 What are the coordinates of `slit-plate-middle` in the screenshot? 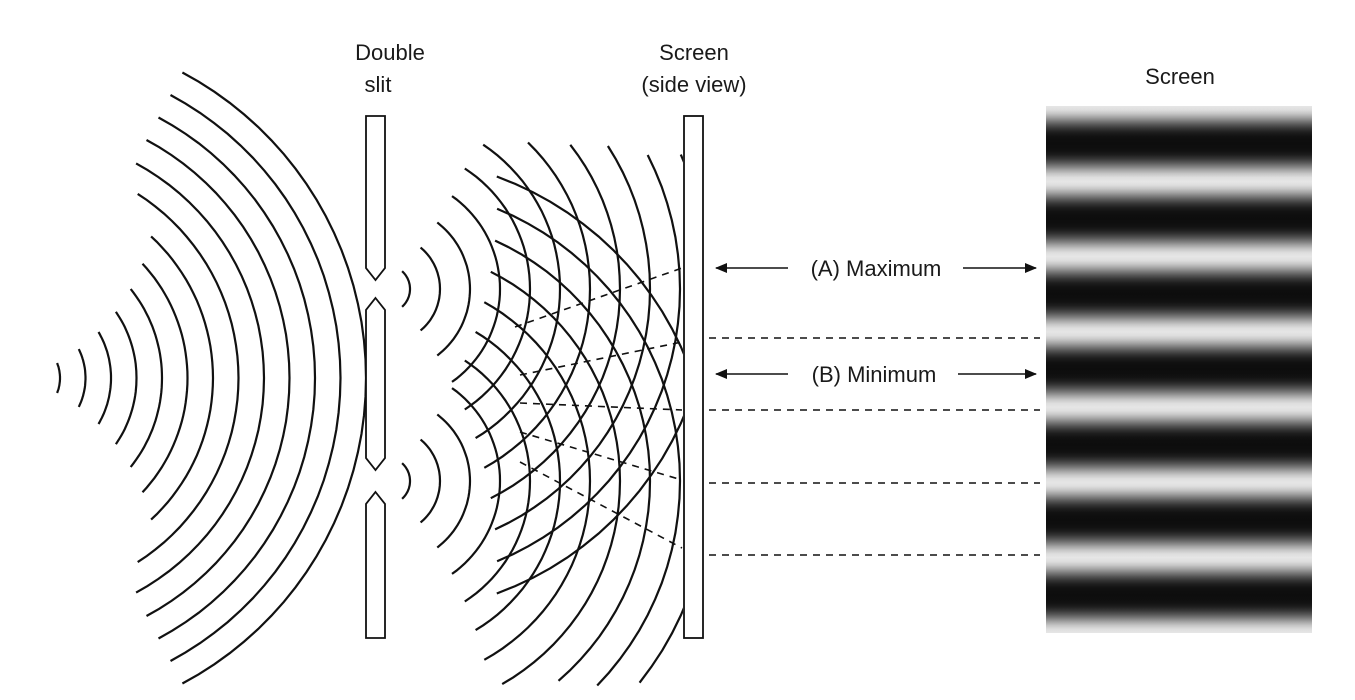 It's located at (375, 384).